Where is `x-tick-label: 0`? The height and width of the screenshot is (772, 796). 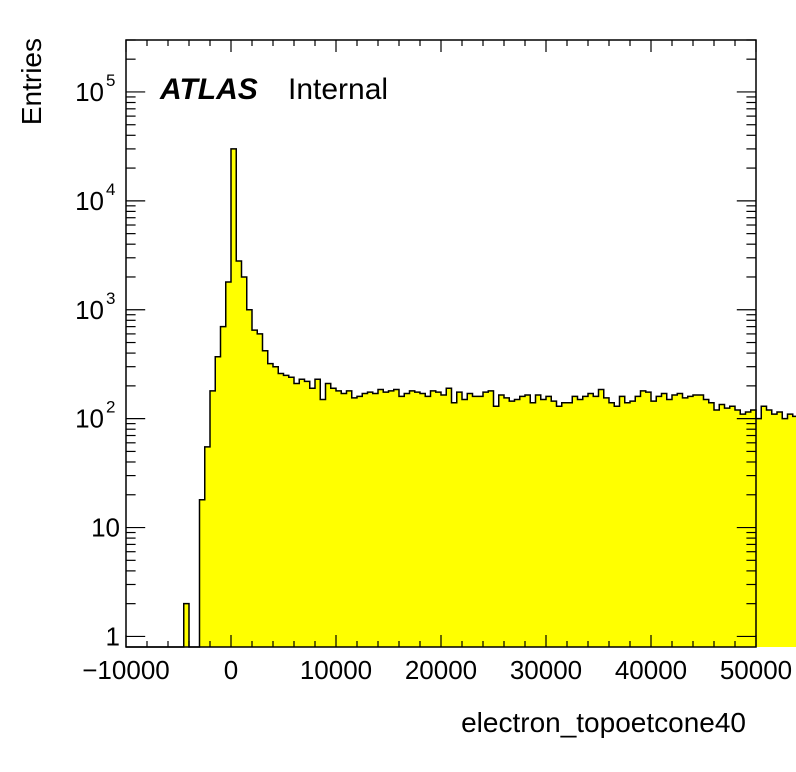
x-tick-label: 0 is located at coordinates (231, 670).